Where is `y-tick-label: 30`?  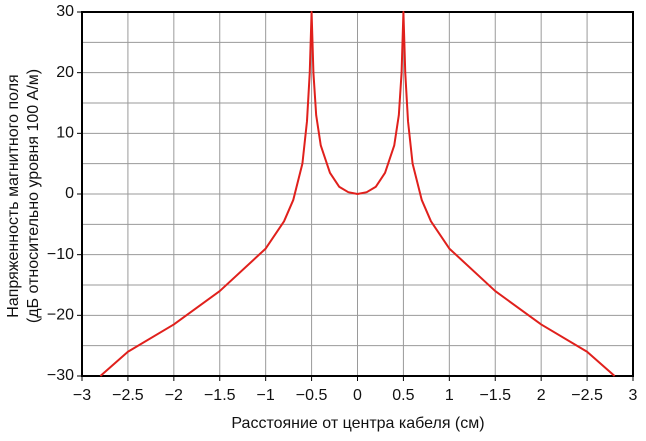 y-tick-label: 30 is located at coordinates (65, 11).